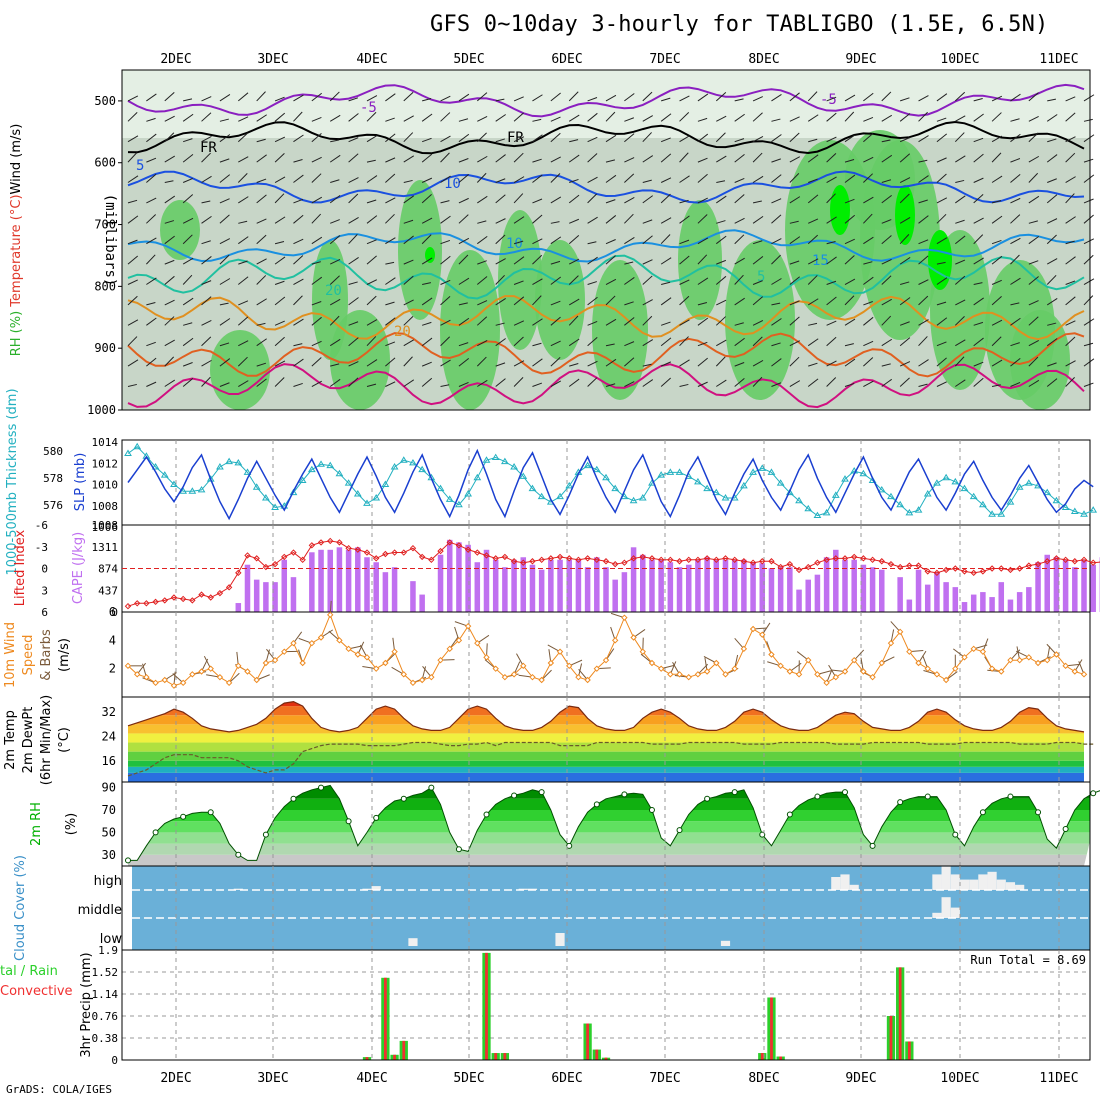 This screenshot has height=1100, width=1100. I want to click on rh2m-band, so click(609, 804).